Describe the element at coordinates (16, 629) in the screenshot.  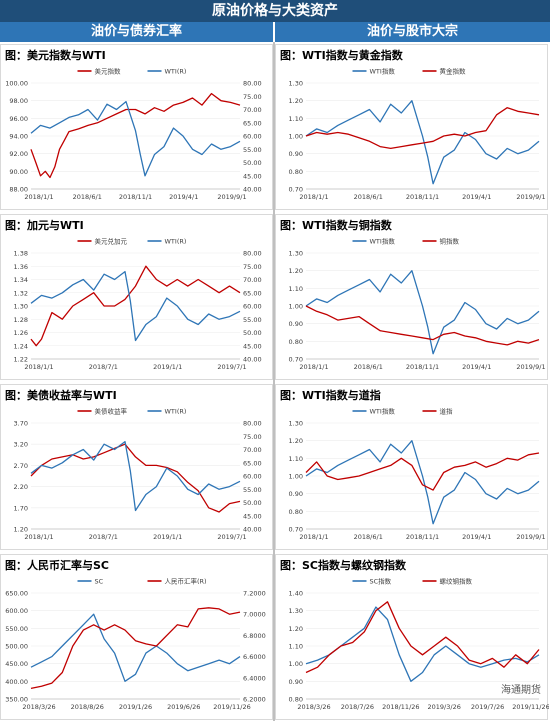
I see `y-tick-label: 550.00` at that location.